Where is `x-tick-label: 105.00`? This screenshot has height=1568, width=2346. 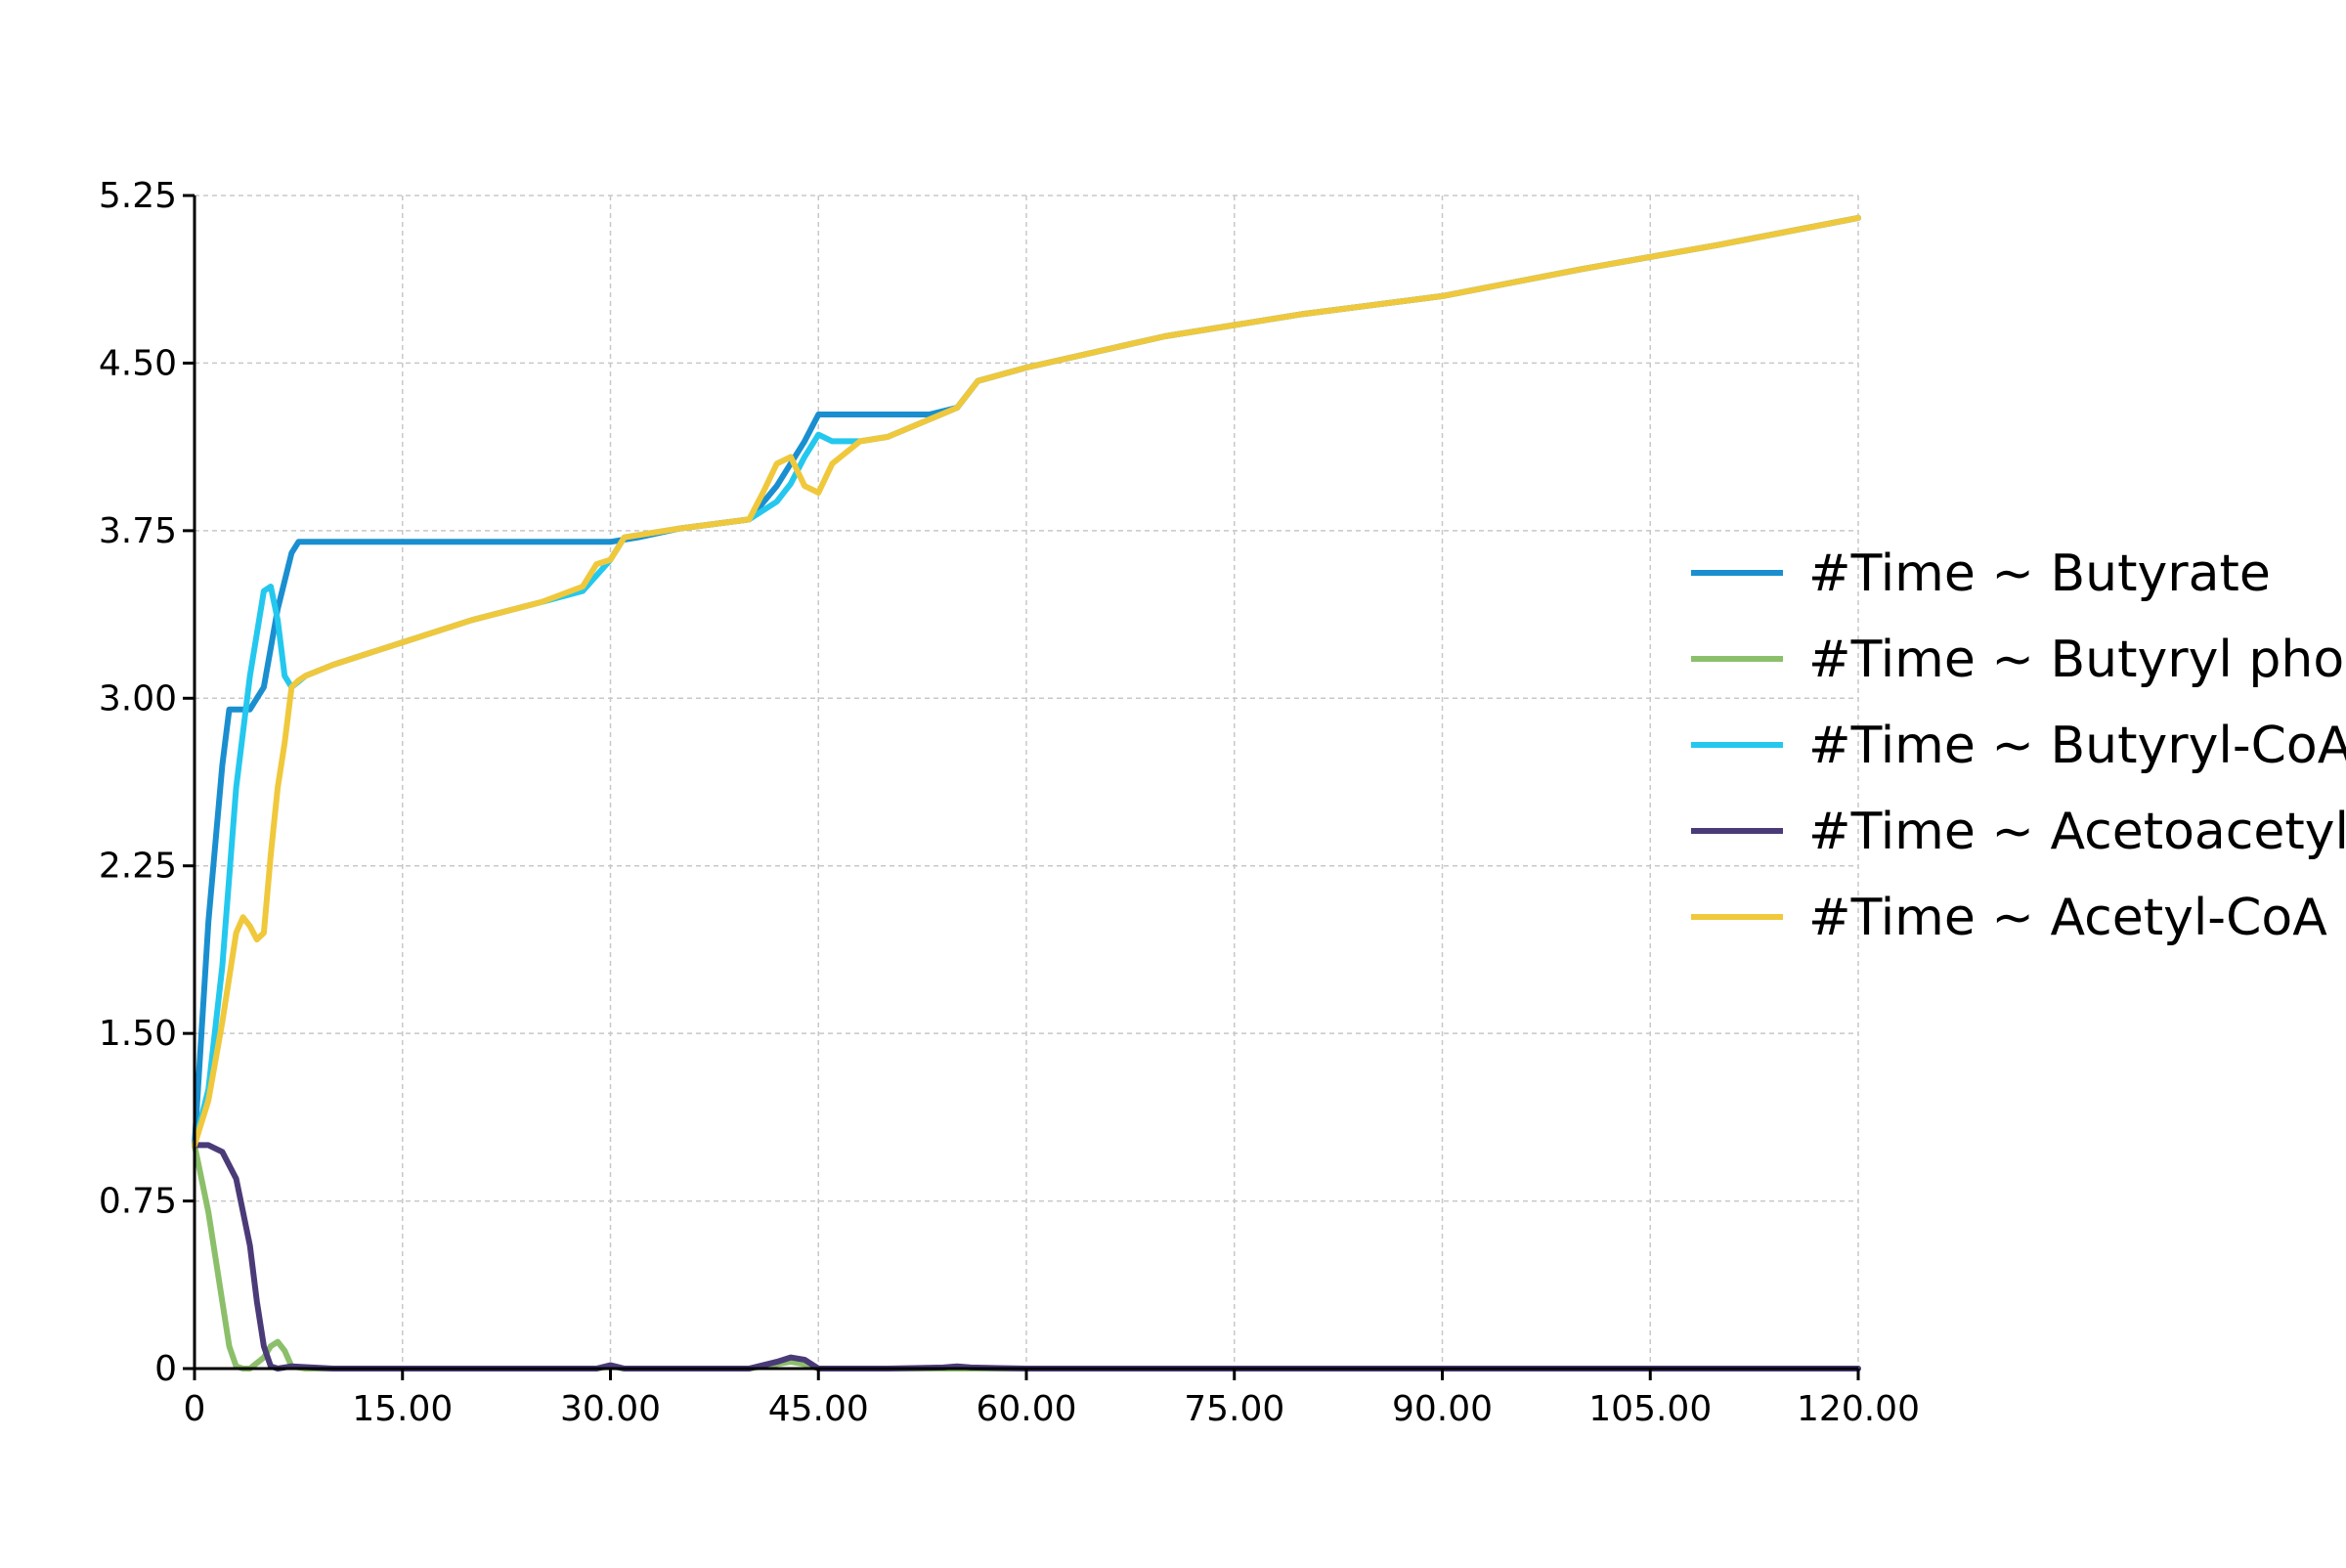 x-tick-label: 105.00 is located at coordinates (1650, 1409).